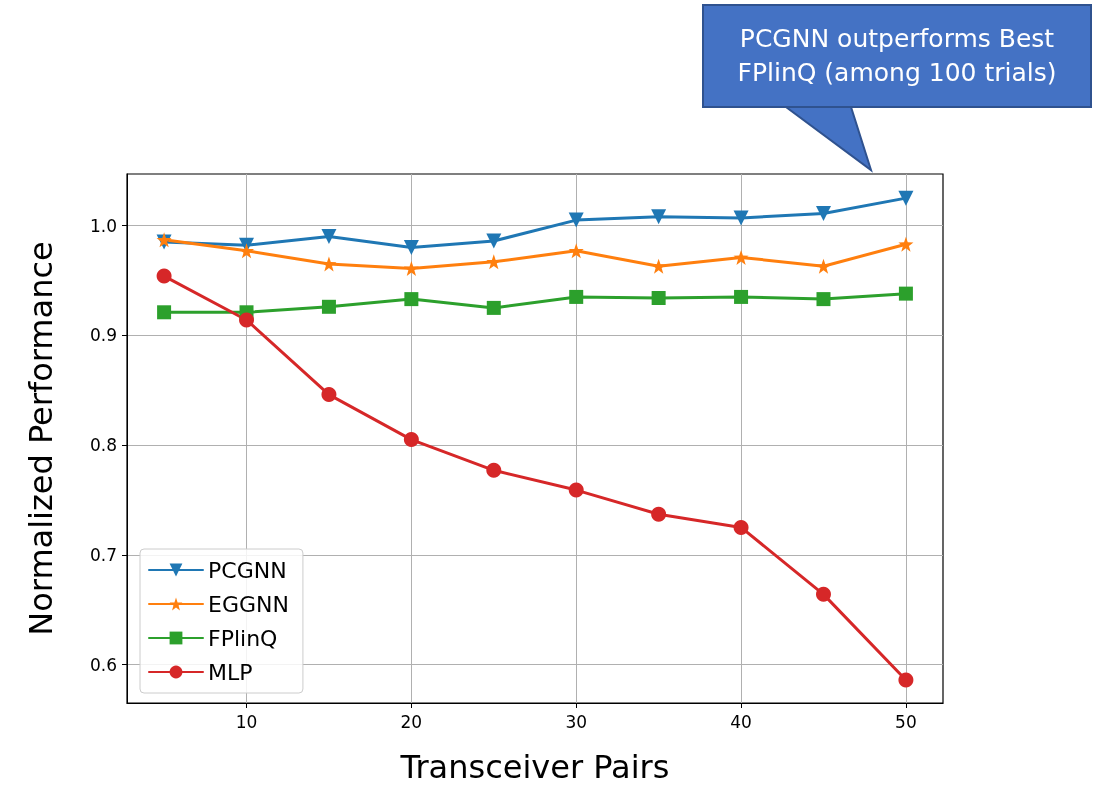 The height and width of the screenshot is (788, 1107). What do you see at coordinates (411, 721) in the screenshot?
I see `x-tick-label: 20` at bounding box center [411, 721].